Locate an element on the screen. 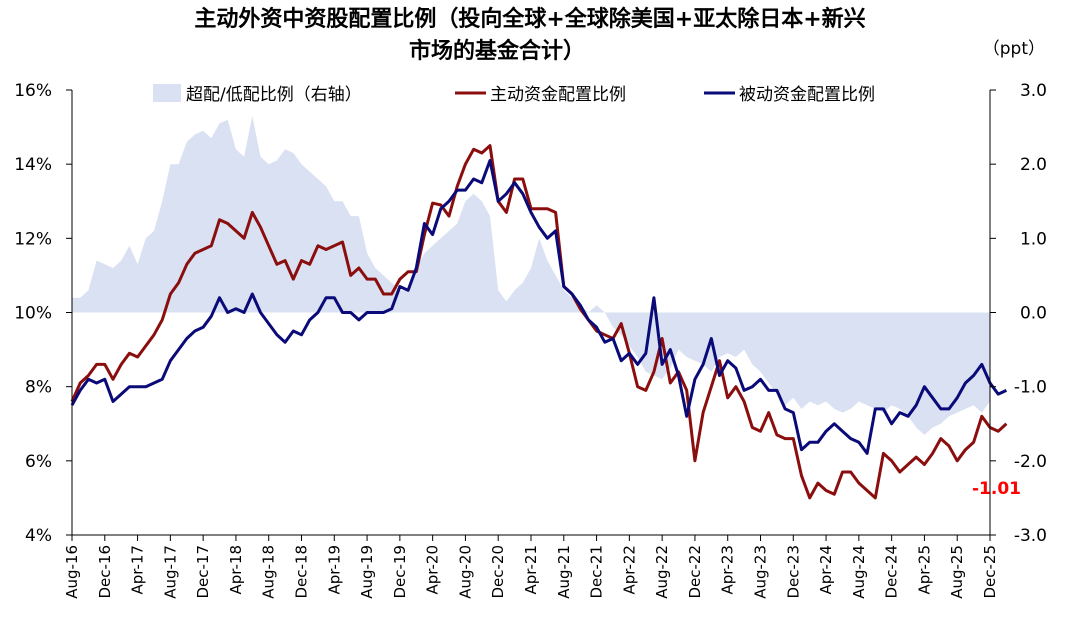 The width and height of the screenshot is (1080, 639). x-tick-label: Apr-19 is located at coordinates (334, 570).